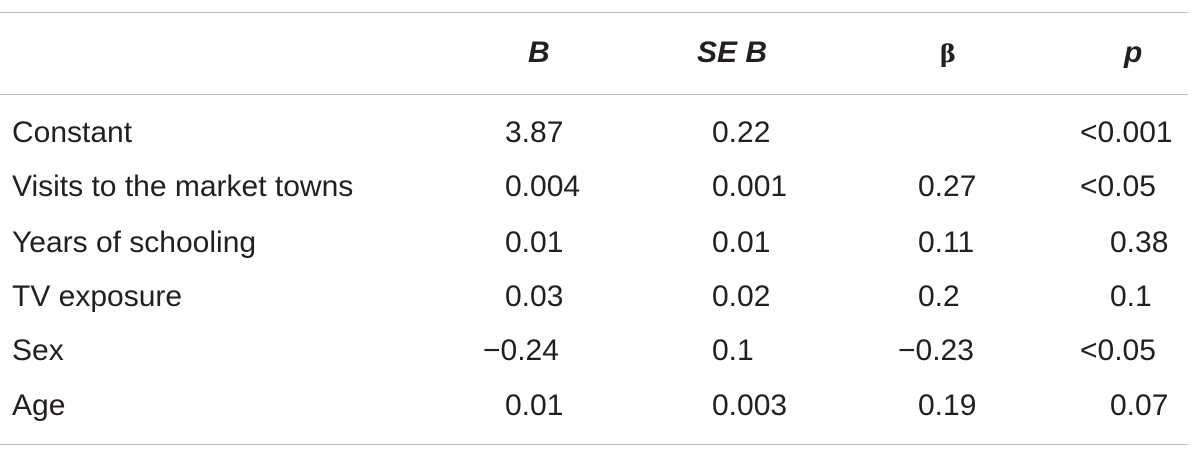 The width and height of the screenshot is (1200, 458). Describe the element at coordinates (732, 52) in the screenshot. I see `header-se-b: SE B` at that location.